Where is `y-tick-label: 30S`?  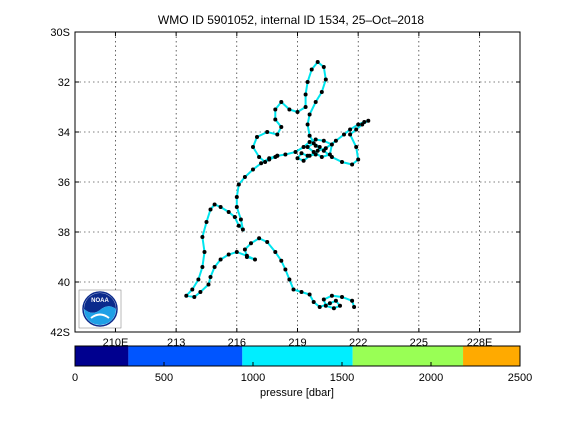
y-tick-label: 30S is located at coordinates (60, 33).